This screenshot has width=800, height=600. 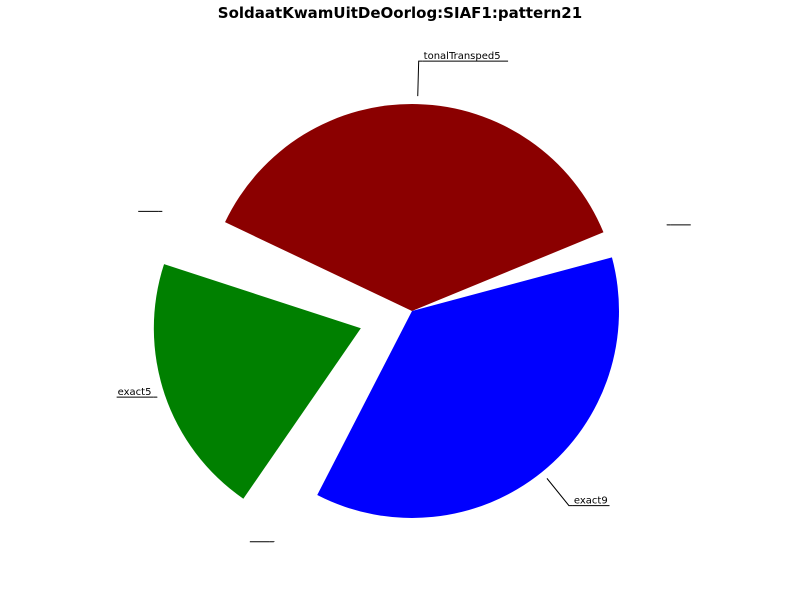 I want to click on pie-label-exact5: exact5, so click(x=135, y=392).